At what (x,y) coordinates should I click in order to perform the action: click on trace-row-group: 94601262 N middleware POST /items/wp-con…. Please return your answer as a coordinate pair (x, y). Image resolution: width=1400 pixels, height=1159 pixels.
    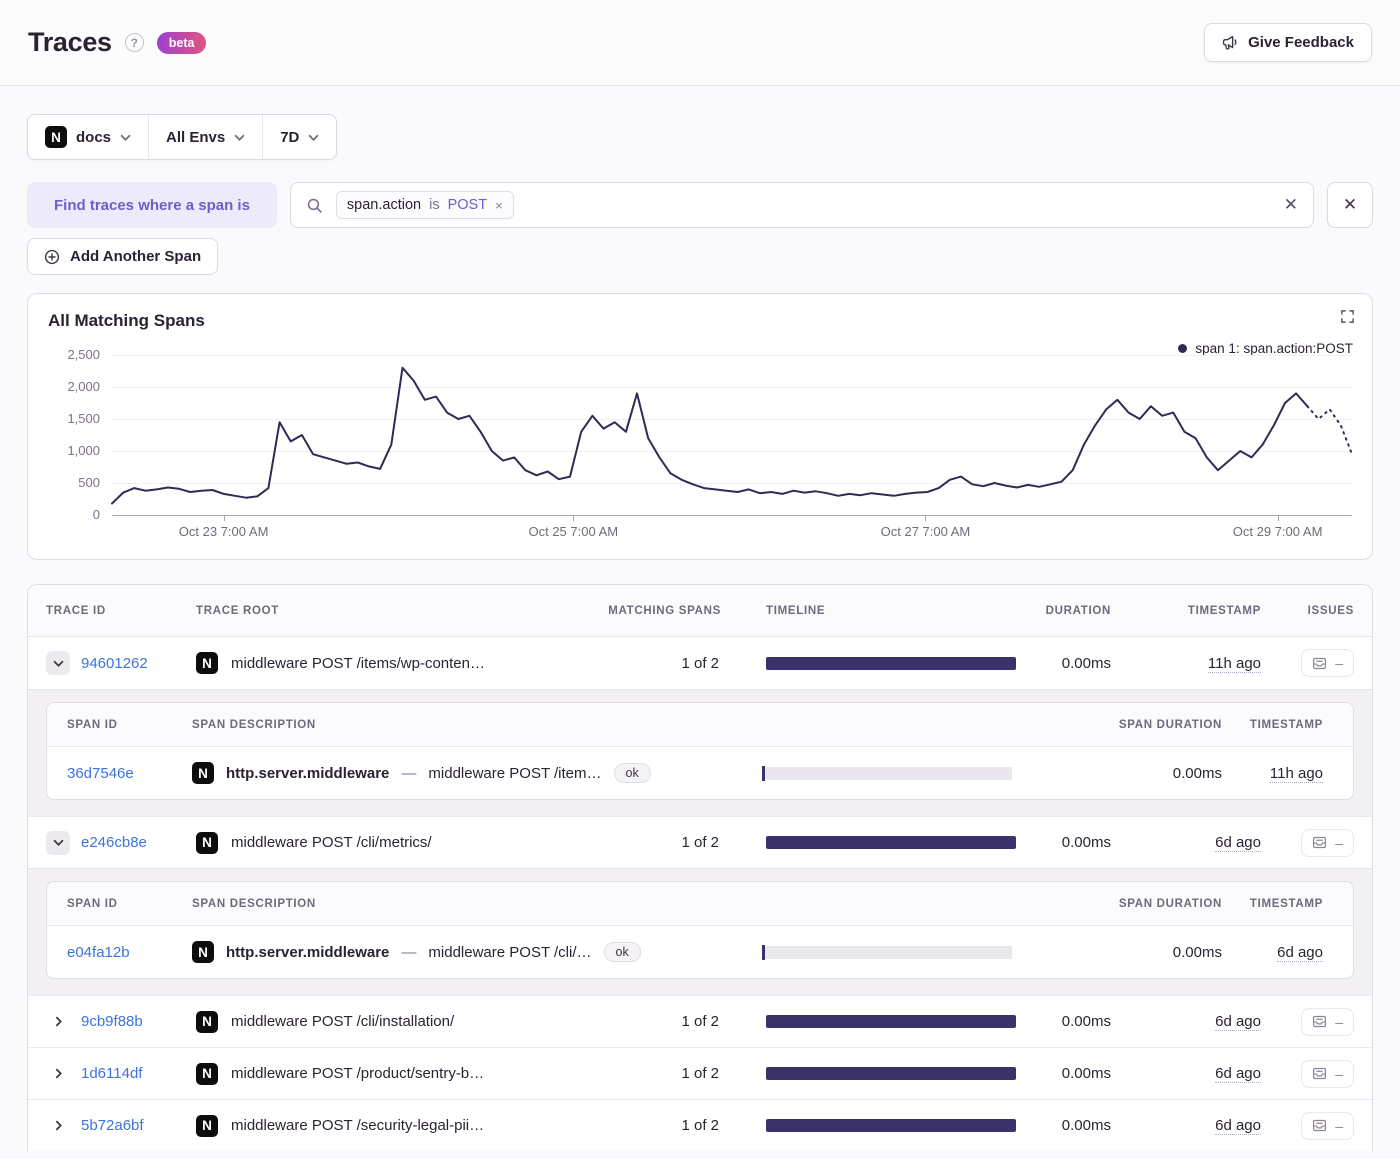
    Looking at the image, I should click on (700, 726).